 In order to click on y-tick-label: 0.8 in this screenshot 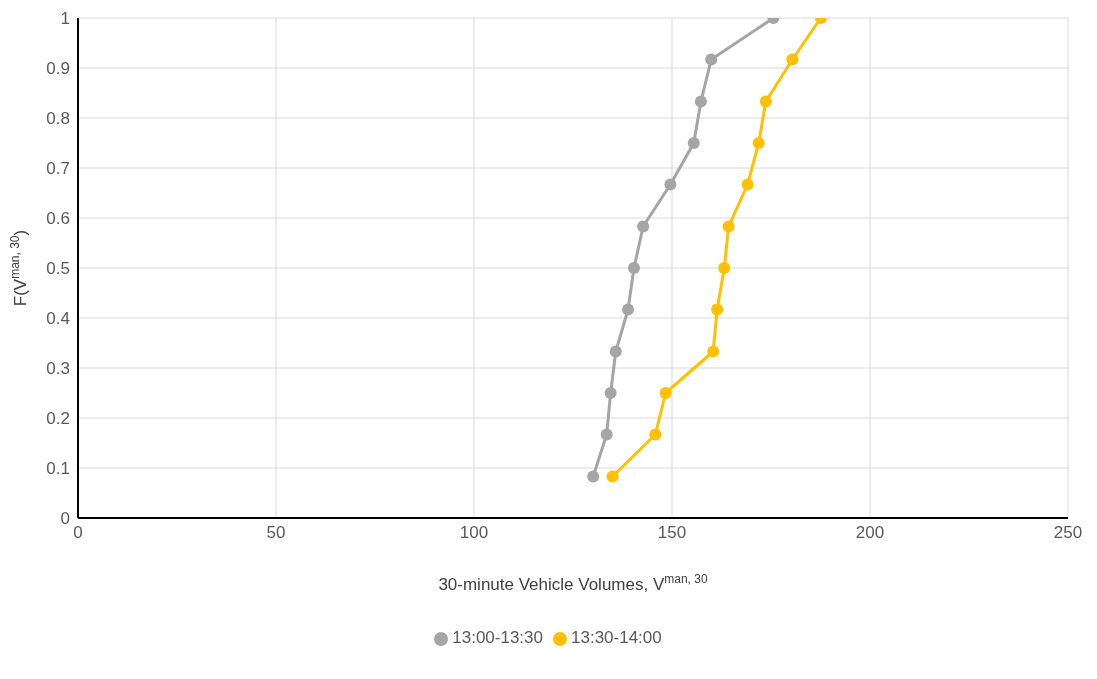, I will do `click(58, 119)`.